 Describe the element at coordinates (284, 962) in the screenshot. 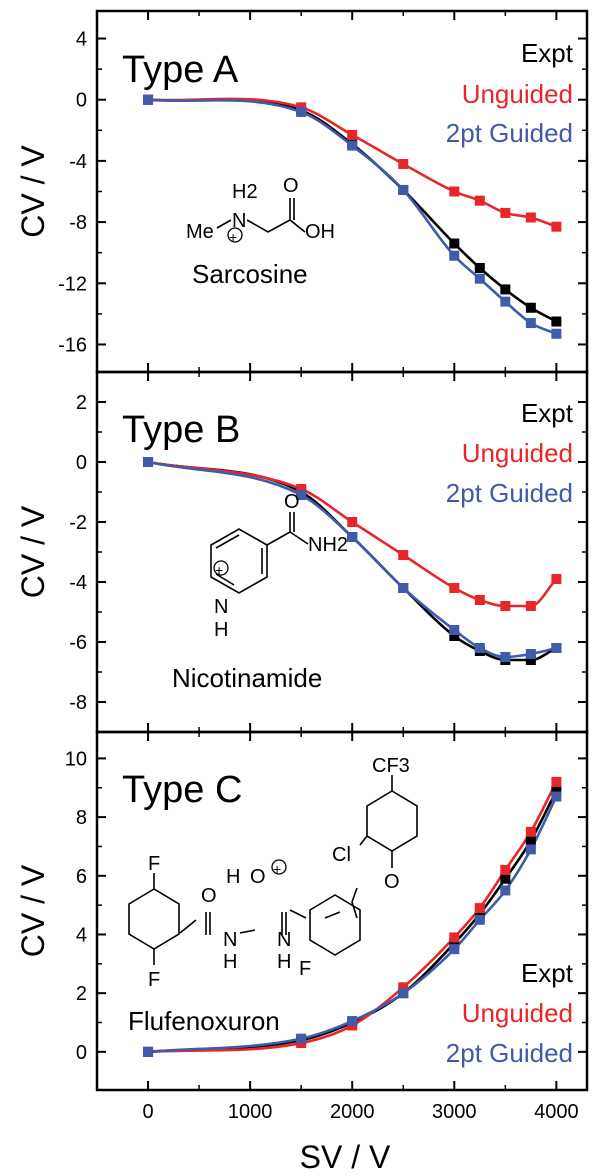

I see `flufenoxuron-atom-h2: H` at that location.